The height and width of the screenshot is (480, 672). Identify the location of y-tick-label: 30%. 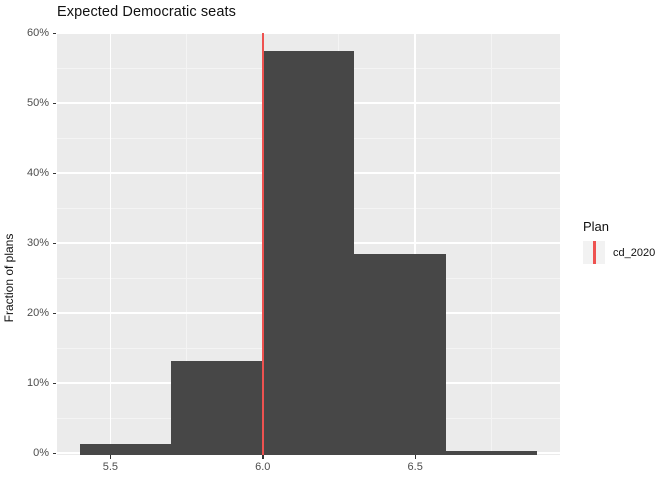
(37, 243).